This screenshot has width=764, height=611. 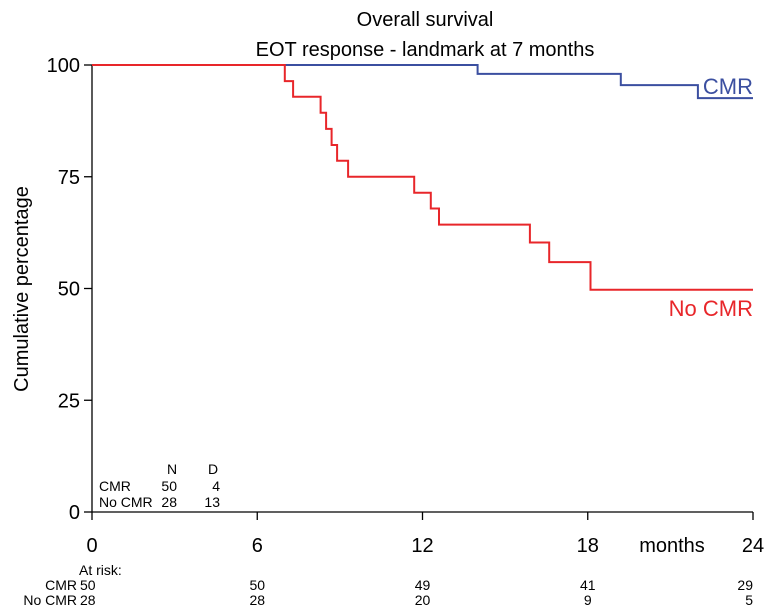 What do you see at coordinates (22, 289) in the screenshot?
I see `y-axis-label: Cumulative percentage` at bounding box center [22, 289].